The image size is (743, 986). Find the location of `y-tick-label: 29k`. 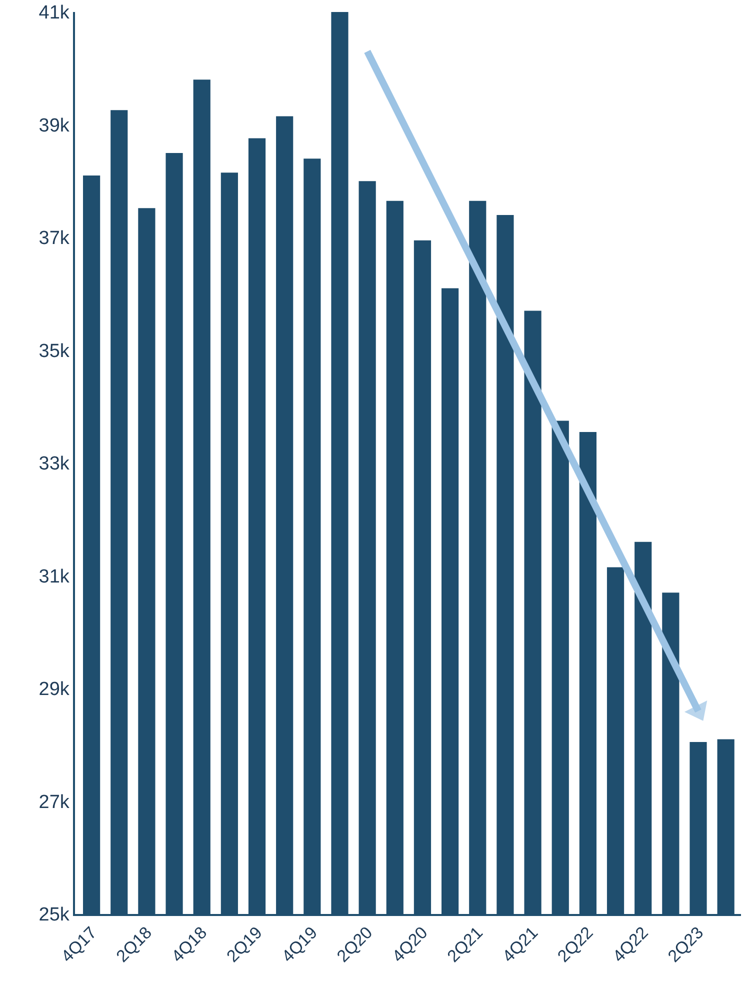

y-tick-label: 29k is located at coordinates (54, 689).